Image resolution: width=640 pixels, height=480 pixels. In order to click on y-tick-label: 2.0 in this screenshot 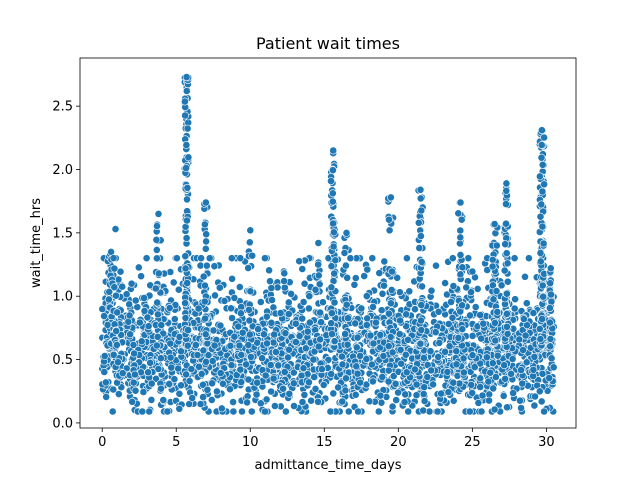, I will do `click(62, 170)`.